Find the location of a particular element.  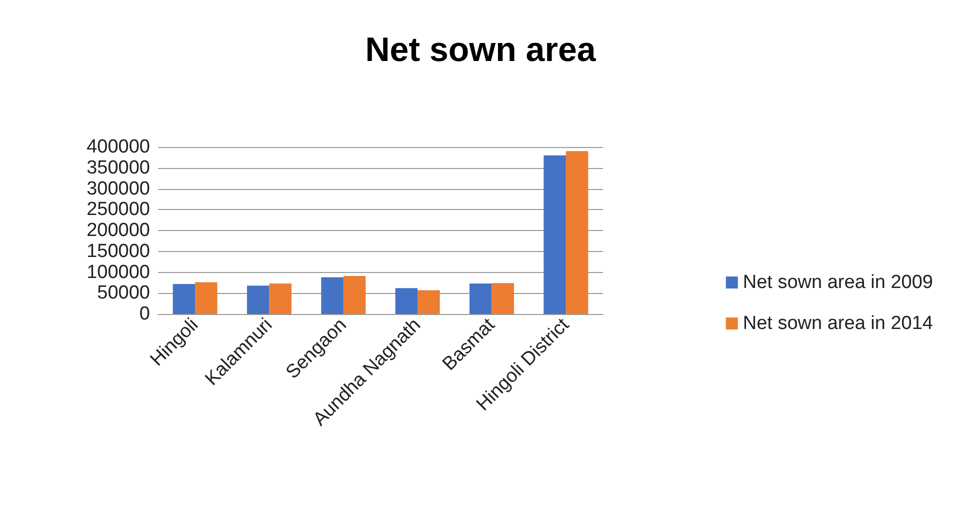

chart-title: Net sown area is located at coordinates (481, 50).